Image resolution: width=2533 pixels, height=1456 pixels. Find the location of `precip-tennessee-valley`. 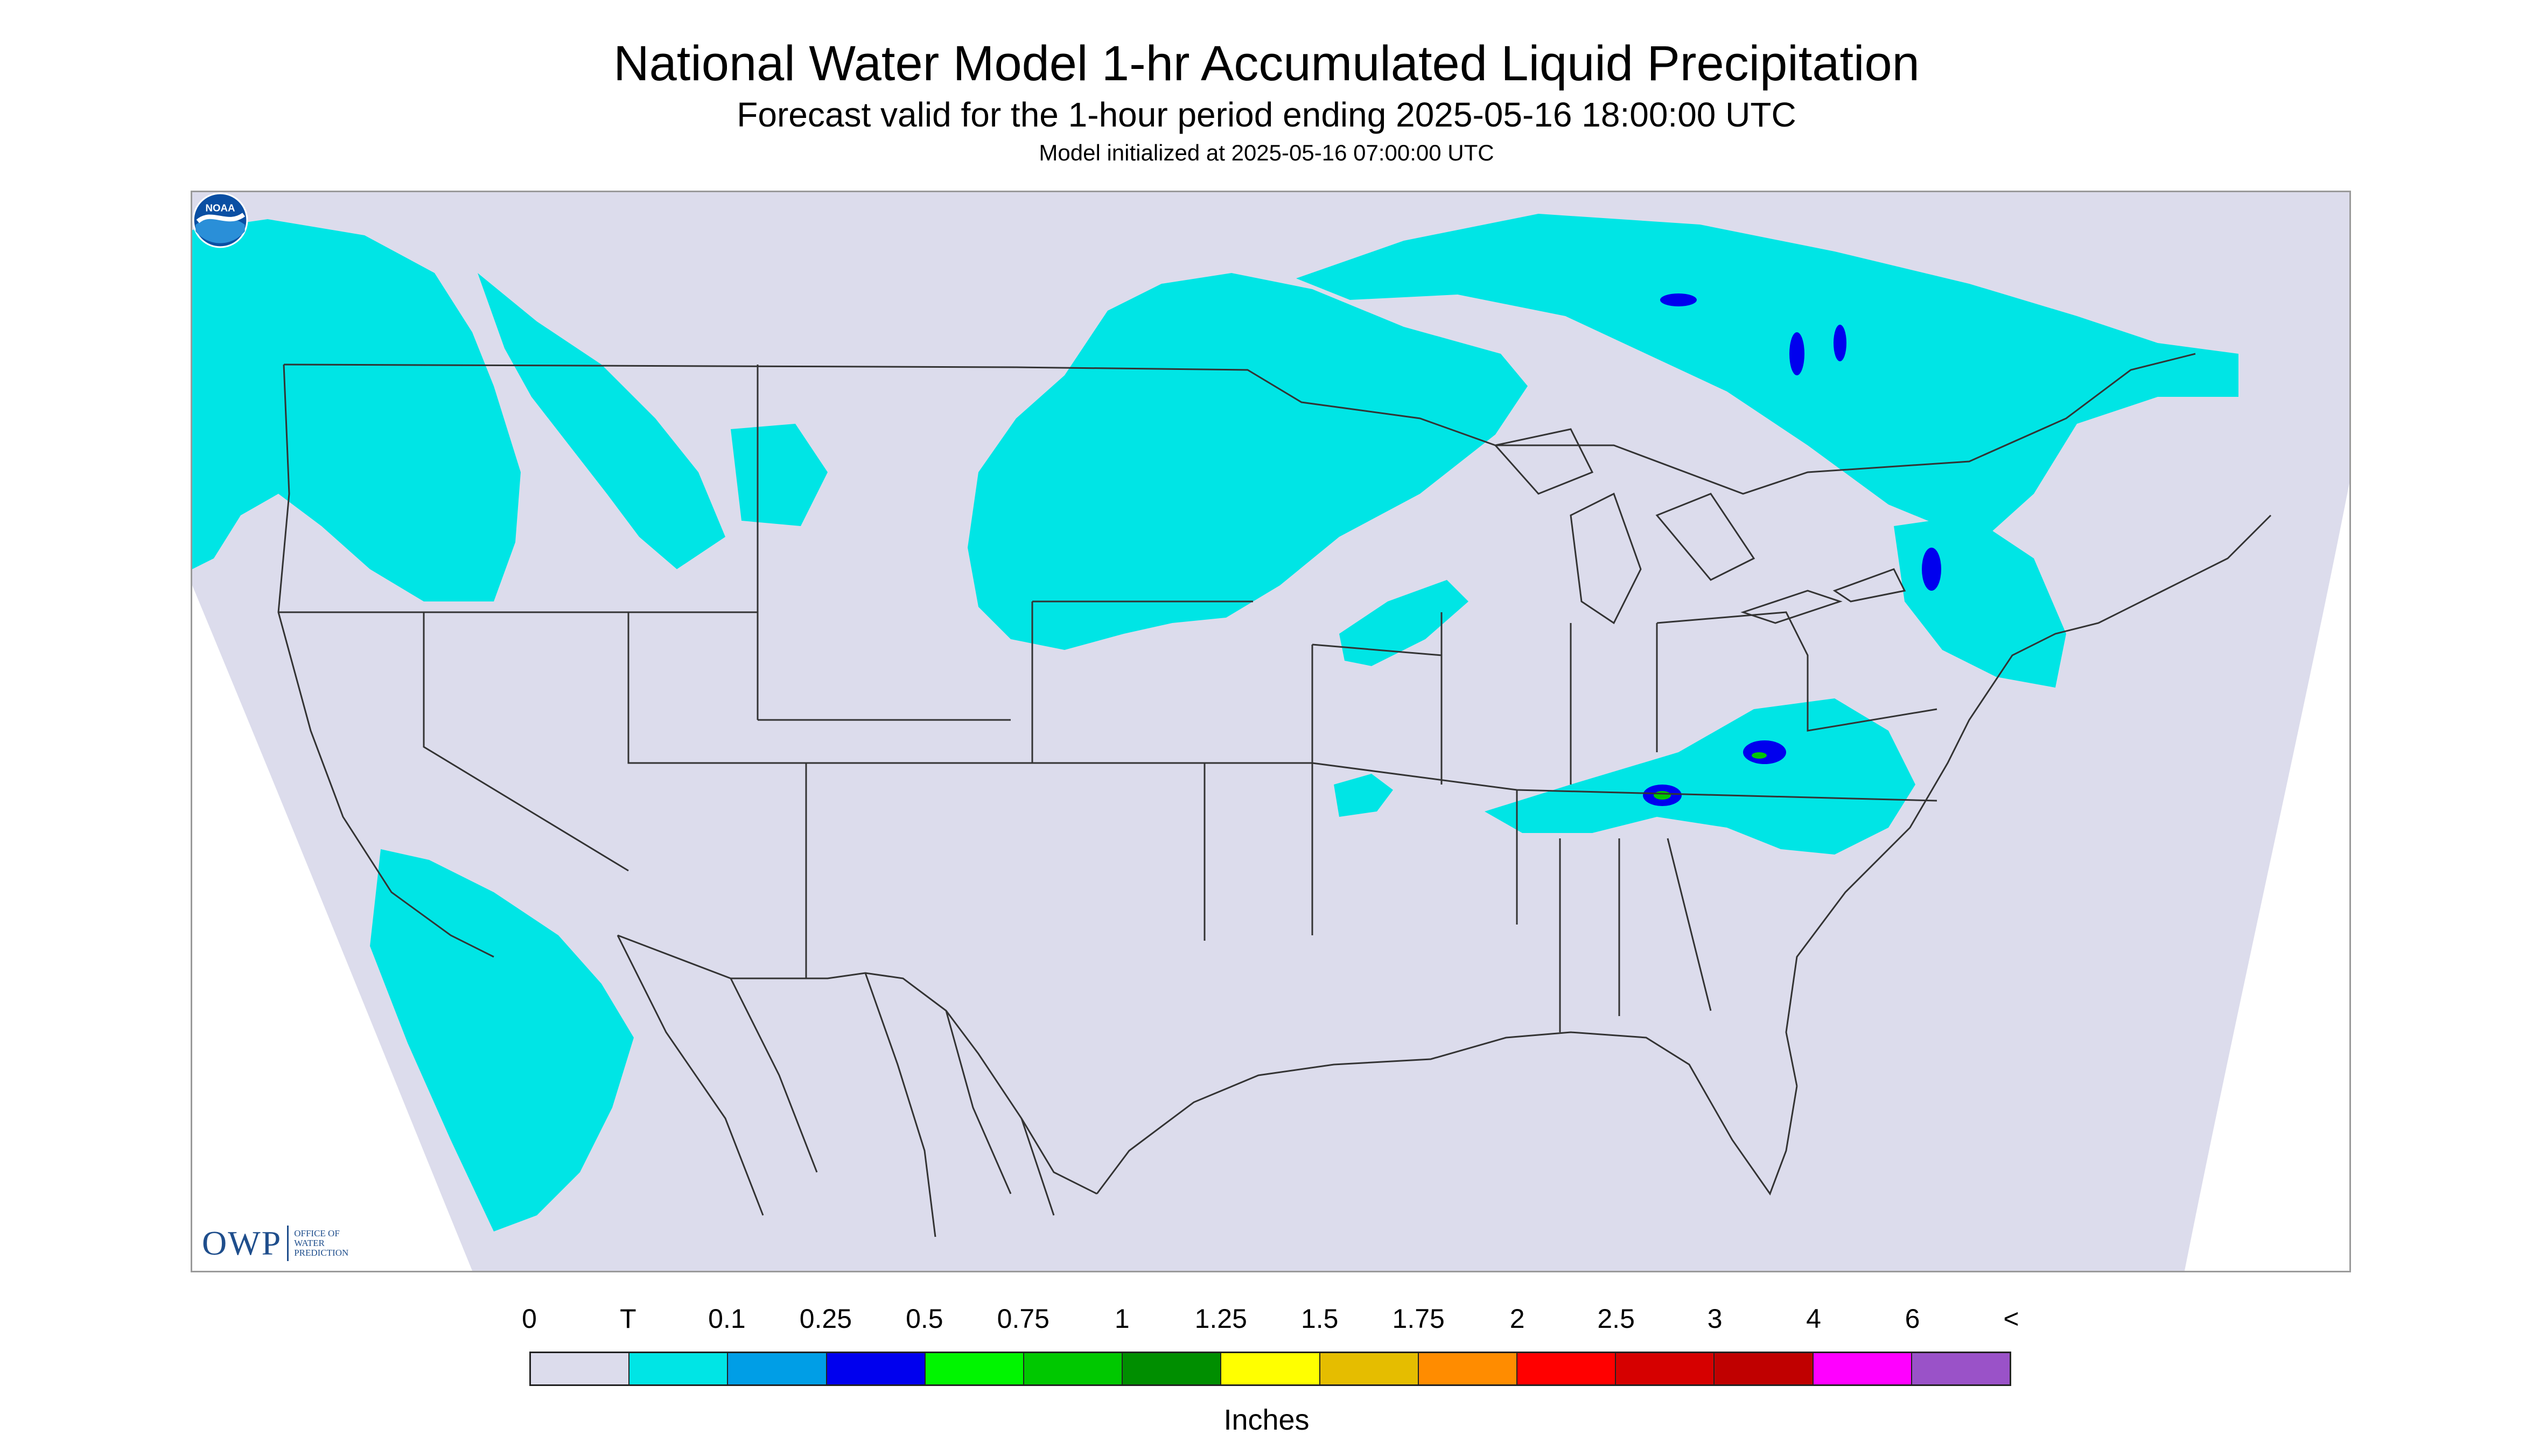

precip-tennessee-valley is located at coordinates (1700, 776).